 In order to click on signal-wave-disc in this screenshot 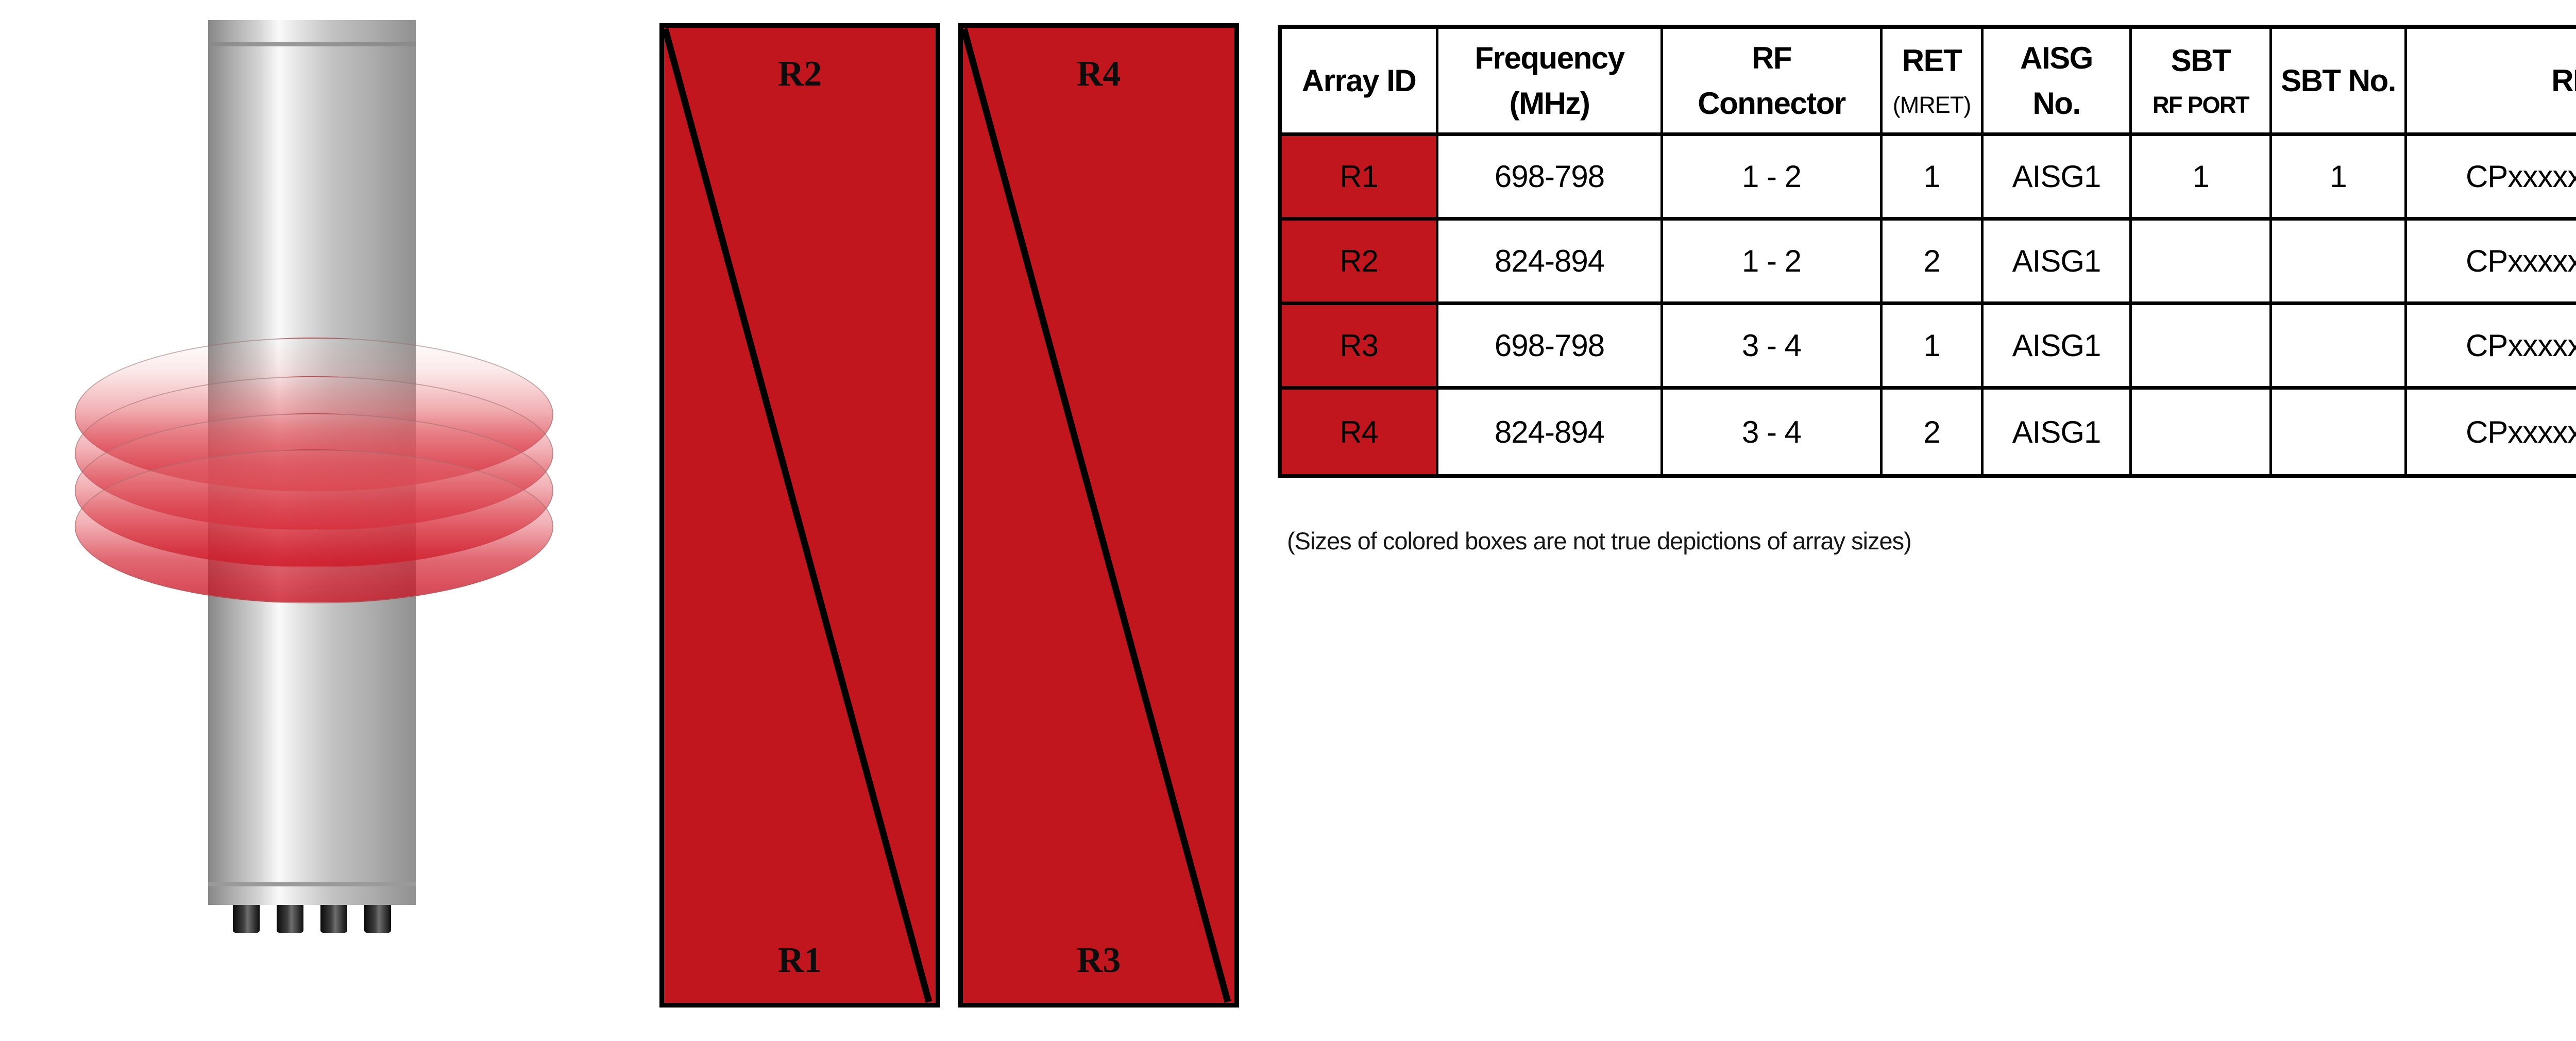, I will do `click(314, 526)`.